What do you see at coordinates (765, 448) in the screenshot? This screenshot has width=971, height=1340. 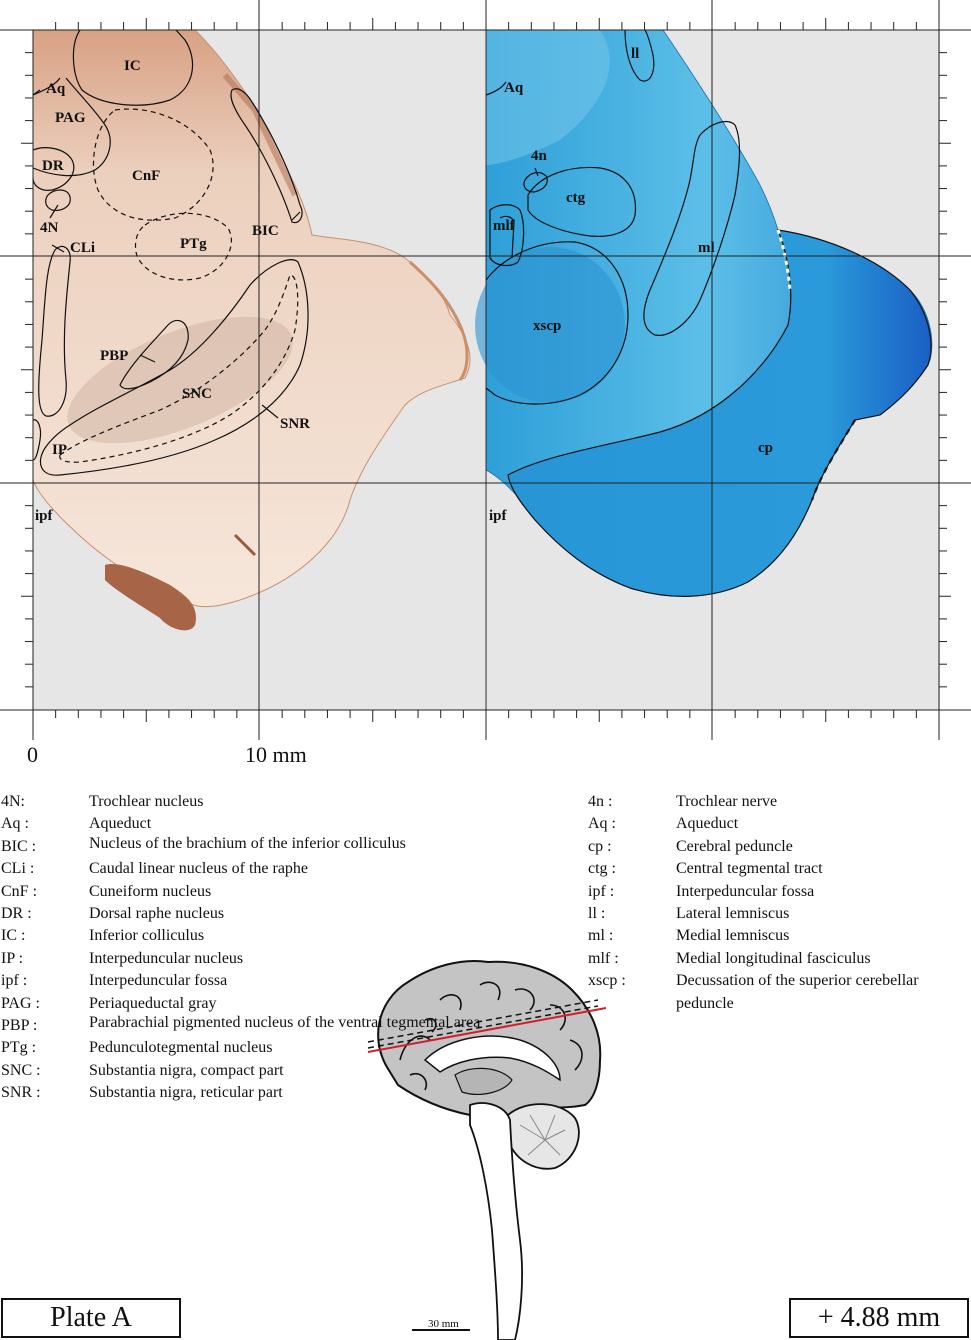 I see `label-cp: cp` at bounding box center [765, 448].